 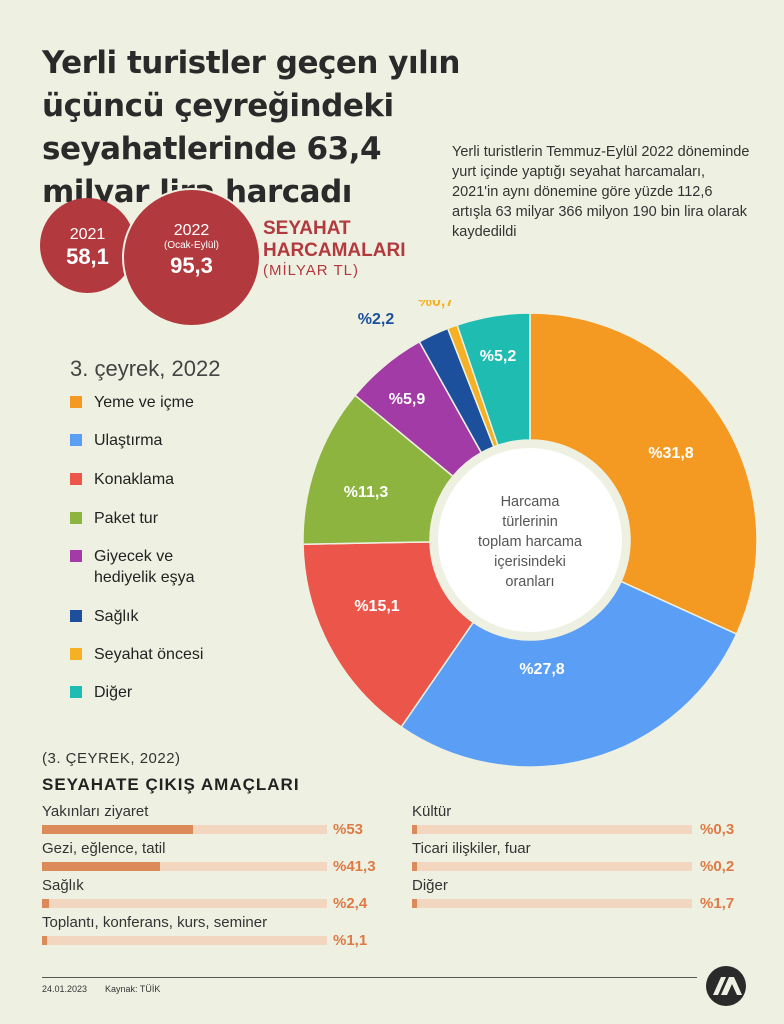 I want to click on donut-center-label: içerisindeki, so click(x=530, y=562).